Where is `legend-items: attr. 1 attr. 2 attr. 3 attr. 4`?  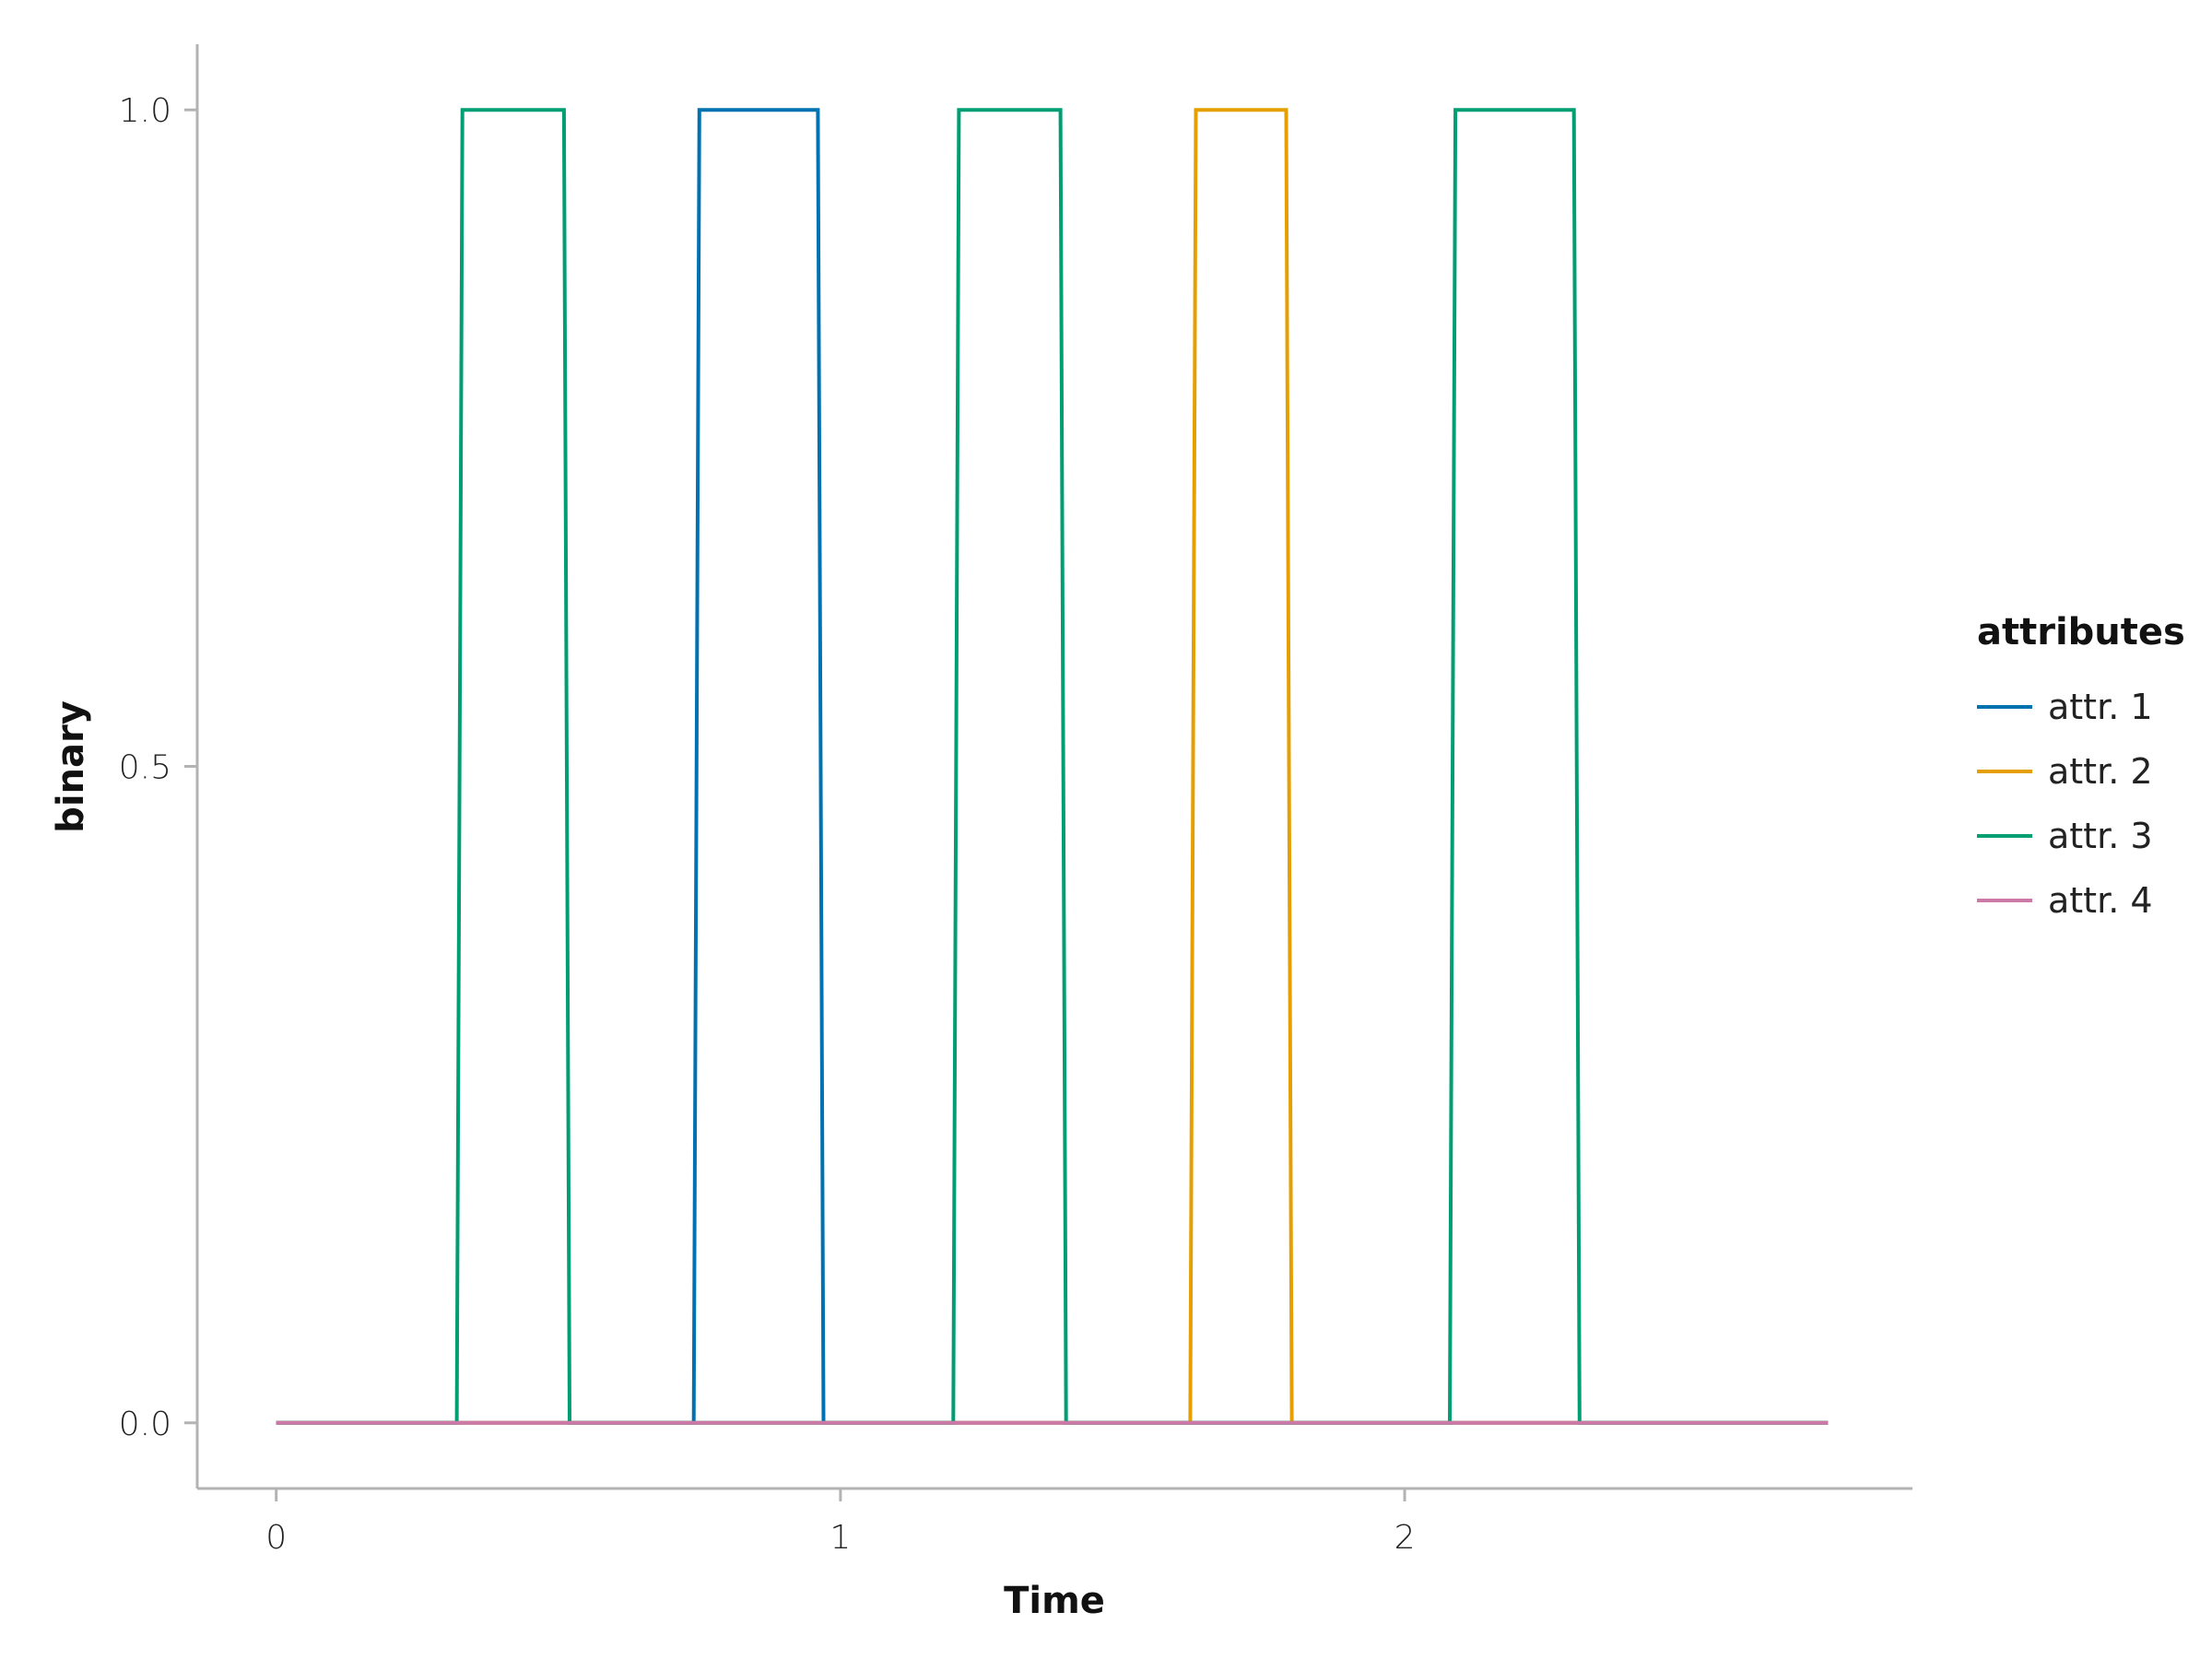
legend-items: attr. 1 attr. 2 attr. 3 attr. 4 is located at coordinates (2065, 804).